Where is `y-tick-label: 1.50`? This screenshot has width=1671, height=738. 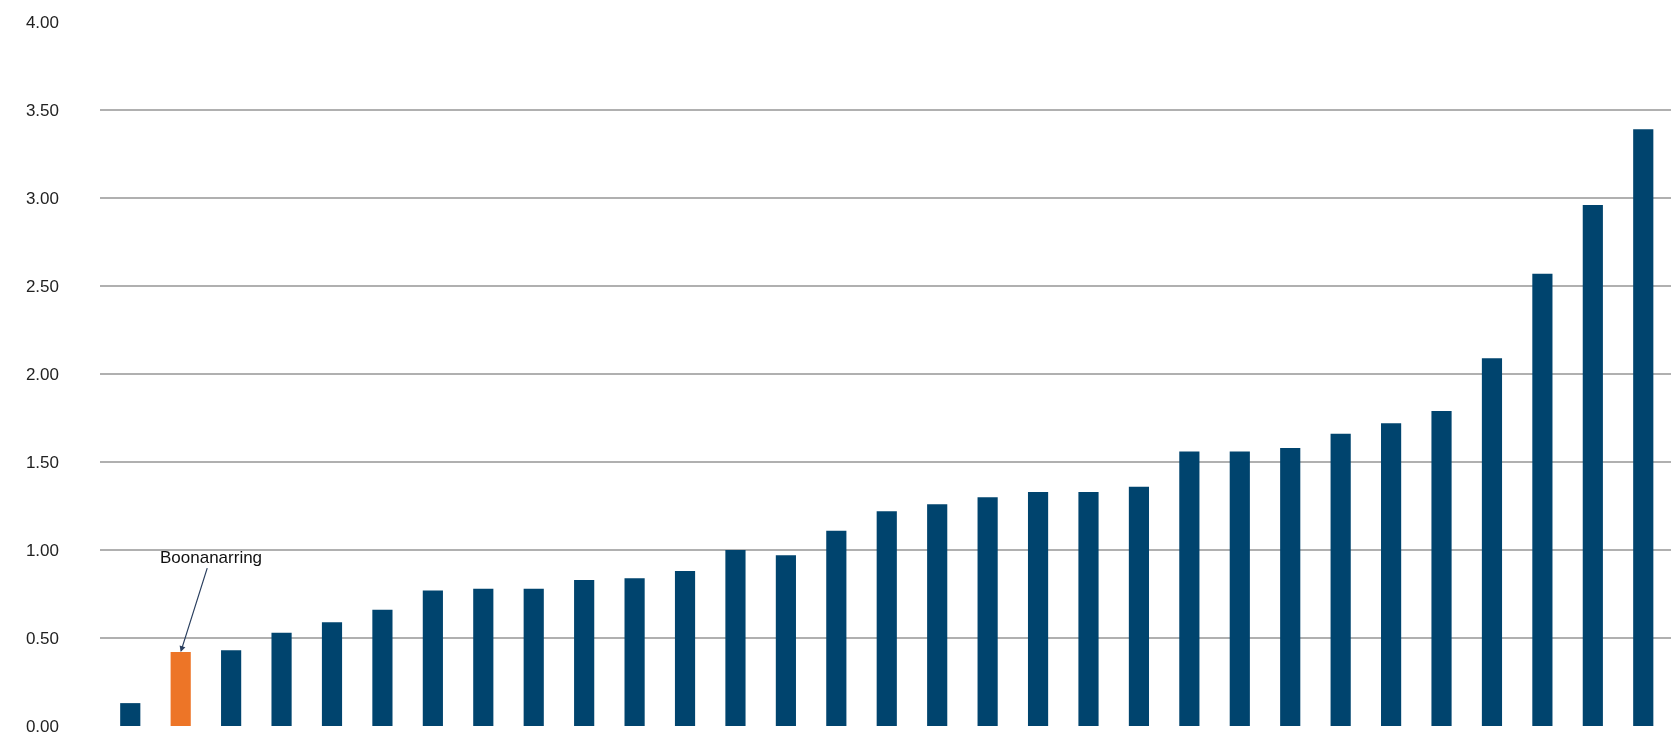 y-tick-label: 1.50 is located at coordinates (42, 462).